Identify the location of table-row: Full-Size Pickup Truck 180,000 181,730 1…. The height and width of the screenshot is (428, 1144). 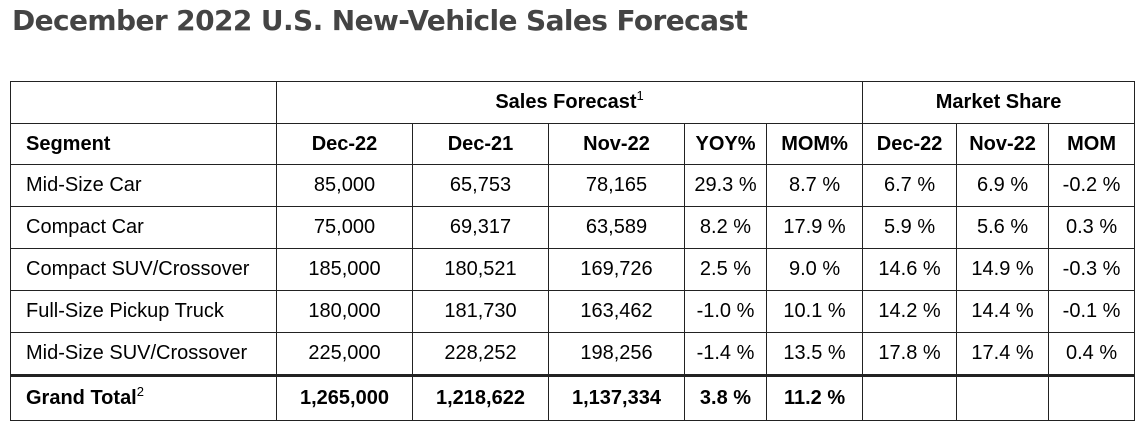
(573, 311).